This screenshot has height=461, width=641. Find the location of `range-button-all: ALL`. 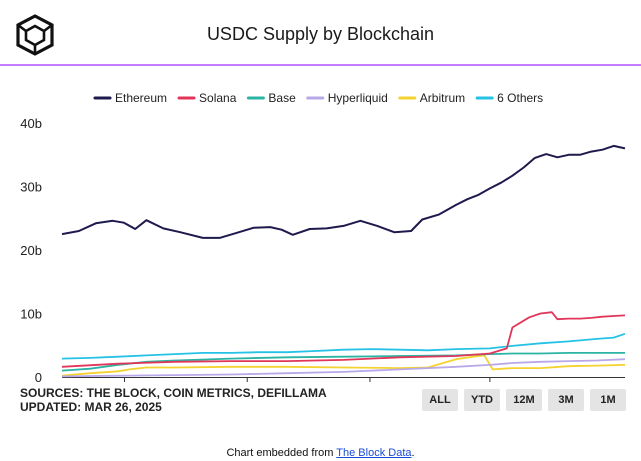

range-button-all: ALL is located at coordinates (440, 400).